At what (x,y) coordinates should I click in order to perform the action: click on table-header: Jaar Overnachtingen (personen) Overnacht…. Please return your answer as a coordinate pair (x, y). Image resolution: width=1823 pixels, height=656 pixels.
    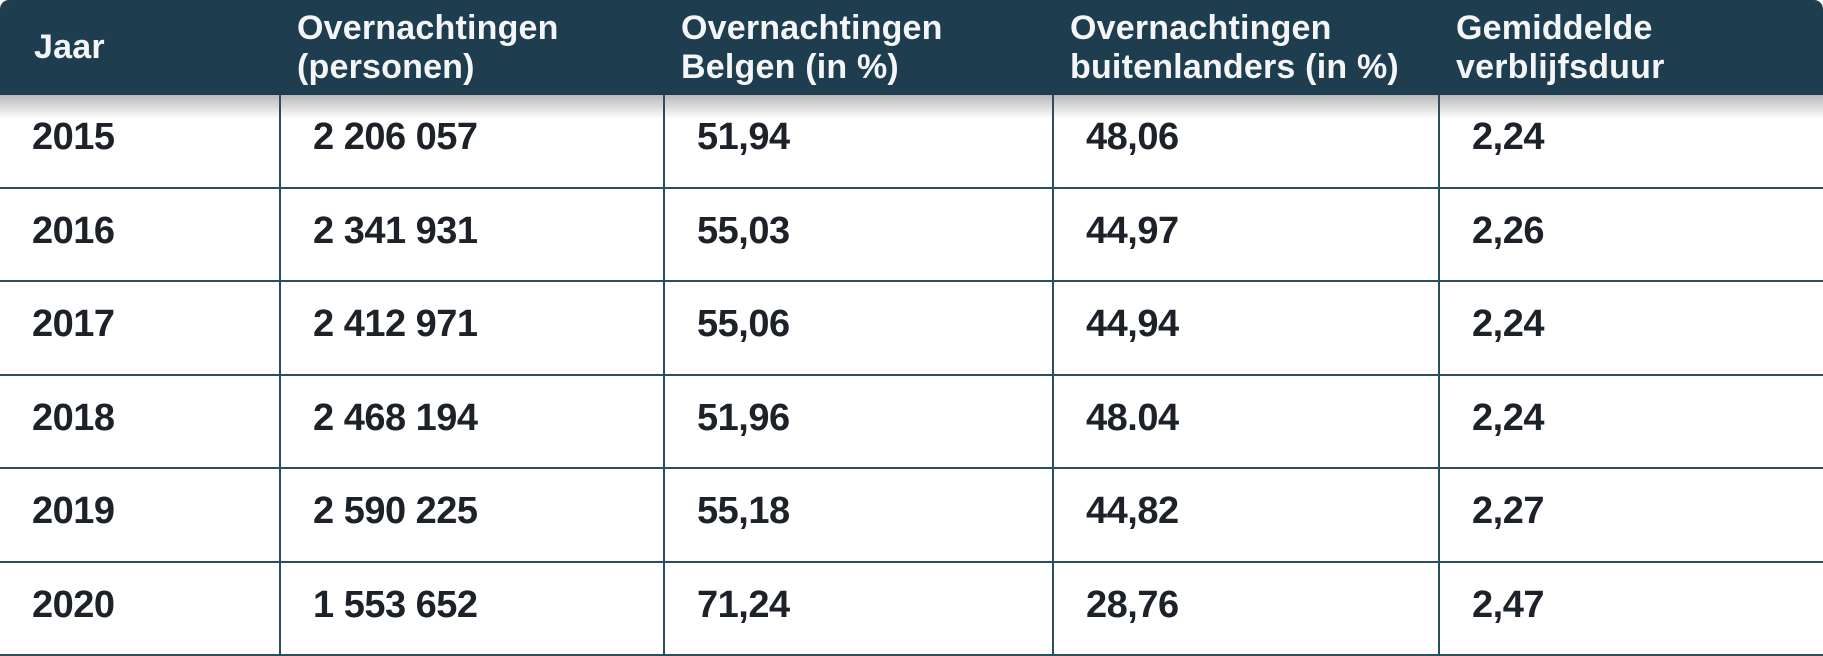
    Looking at the image, I should click on (911, 47).